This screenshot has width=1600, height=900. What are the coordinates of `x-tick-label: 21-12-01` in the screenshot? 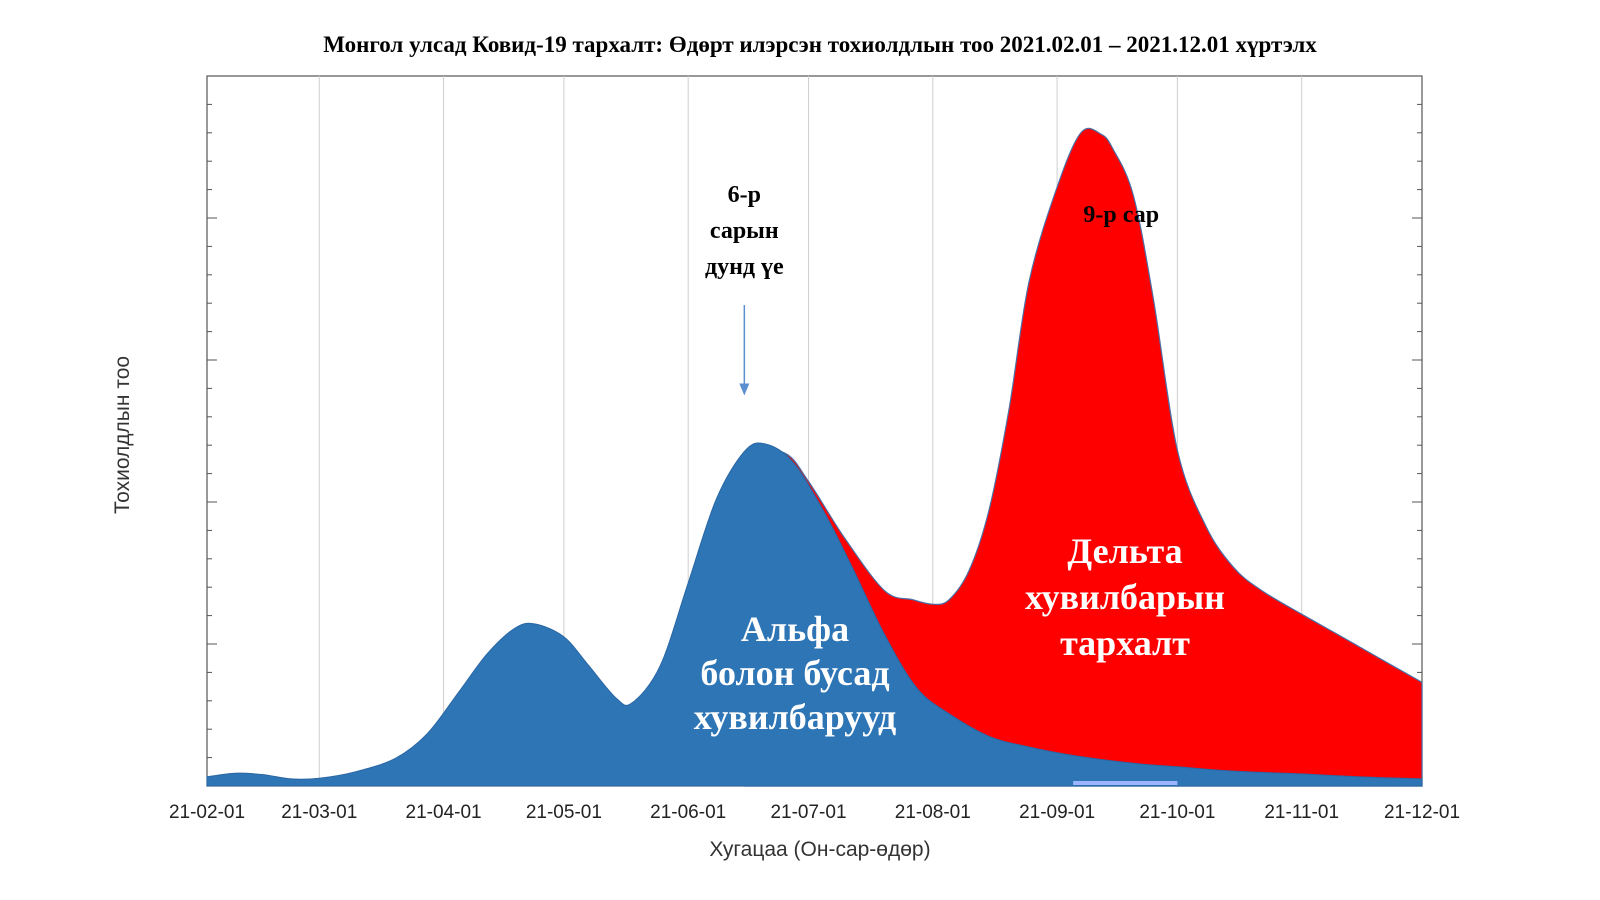 It's located at (1422, 812).